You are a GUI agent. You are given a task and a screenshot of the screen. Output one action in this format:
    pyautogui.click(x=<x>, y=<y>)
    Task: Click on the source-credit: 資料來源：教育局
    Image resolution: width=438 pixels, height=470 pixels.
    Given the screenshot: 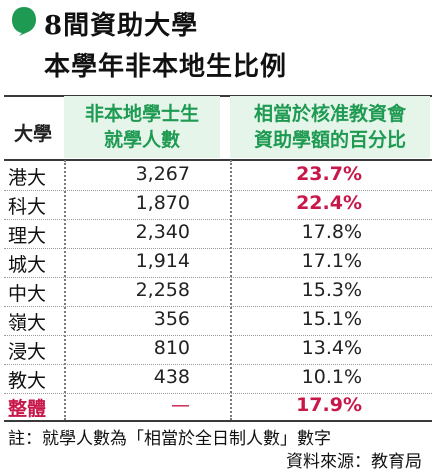 What is the action you would take?
    pyautogui.click(x=354, y=461)
    